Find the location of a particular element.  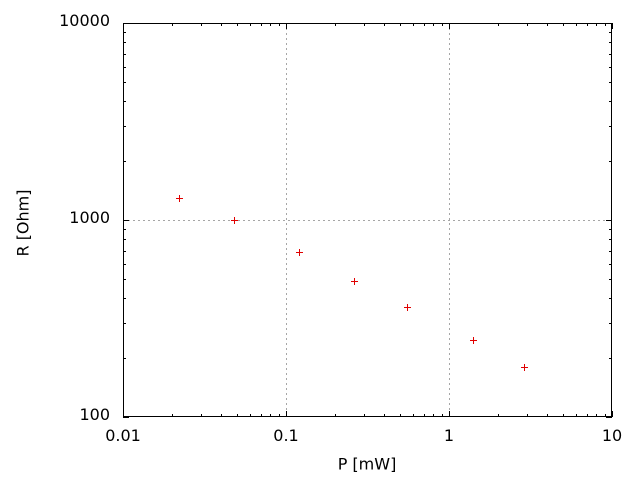

x-axis-title: P [mW] is located at coordinates (367, 464).